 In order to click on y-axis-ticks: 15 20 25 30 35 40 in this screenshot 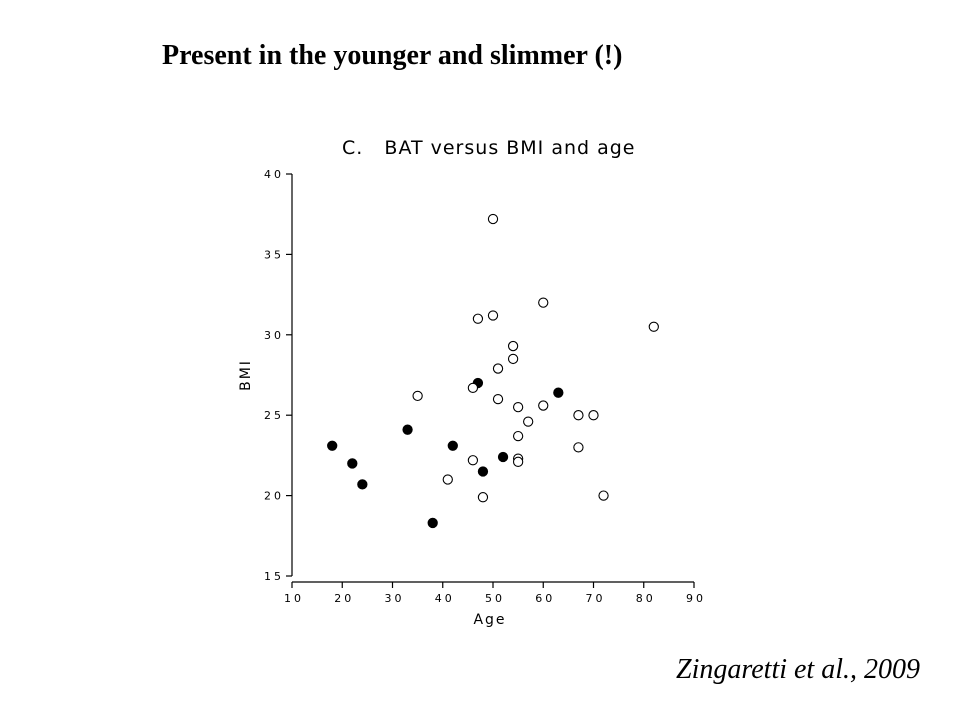, I will do `click(278, 375)`.